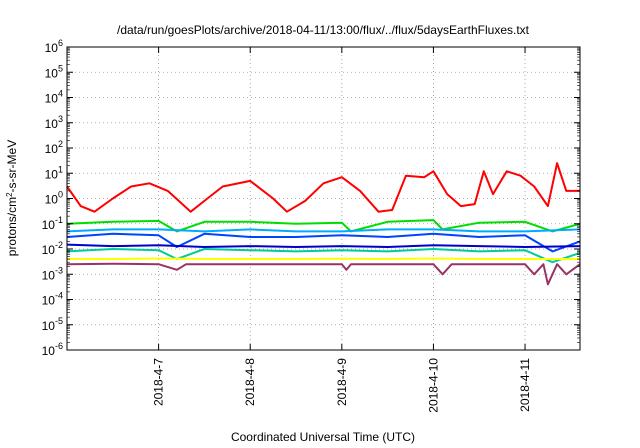 The height and width of the screenshot is (448, 640). What do you see at coordinates (52, 324) in the screenshot?
I see `y-tick-label: 10⁻⁵` at bounding box center [52, 324].